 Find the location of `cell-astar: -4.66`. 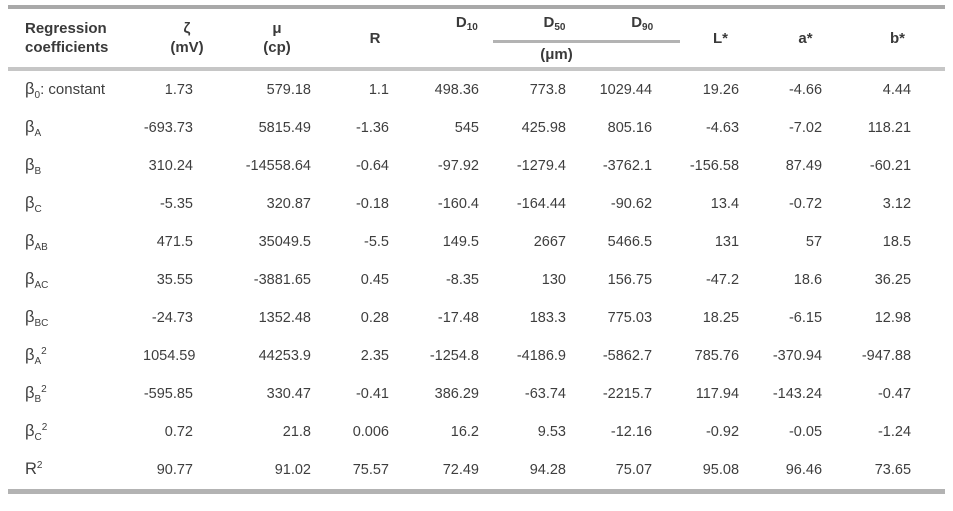

cell-astar: -4.66 is located at coordinates (805, 90).